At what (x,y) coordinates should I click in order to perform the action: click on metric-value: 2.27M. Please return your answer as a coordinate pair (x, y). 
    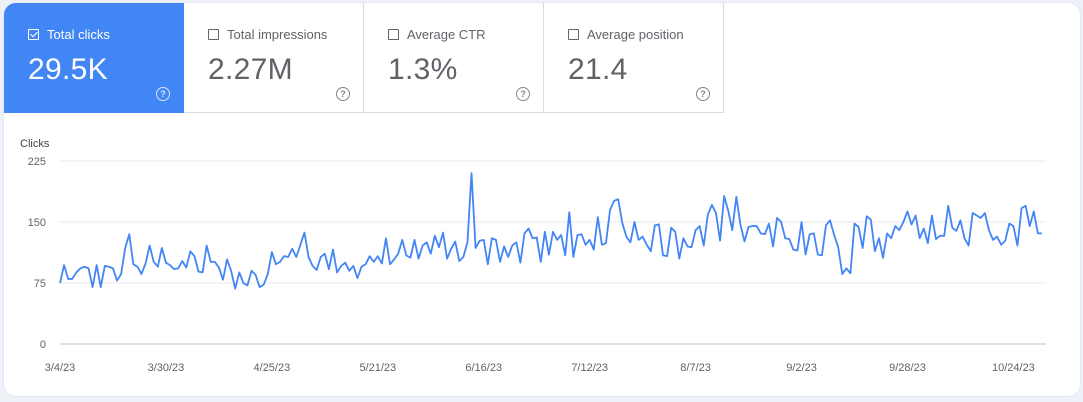
    Looking at the image, I should click on (250, 69).